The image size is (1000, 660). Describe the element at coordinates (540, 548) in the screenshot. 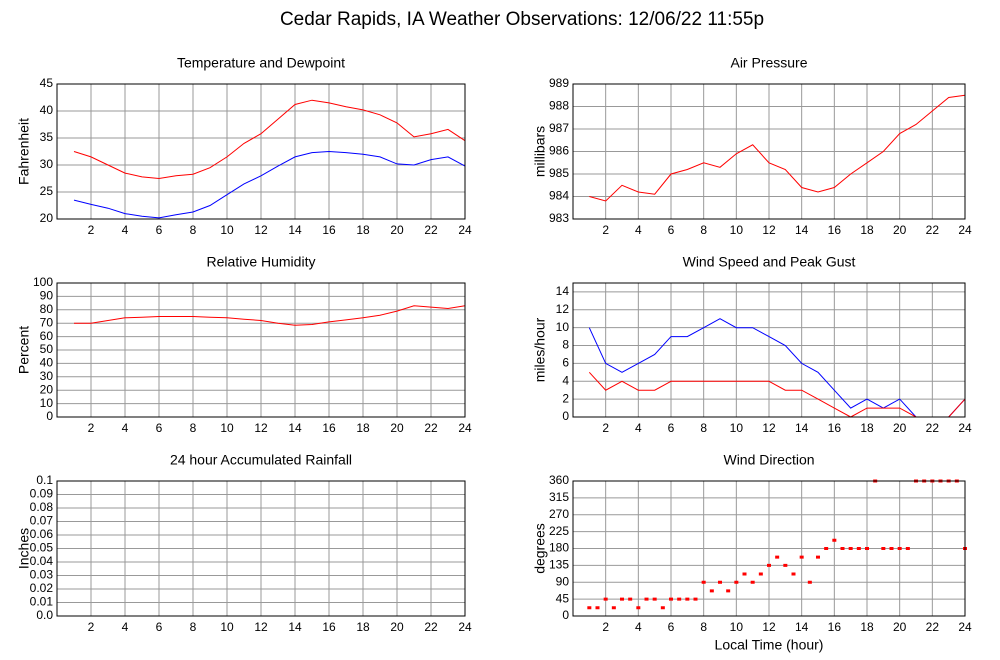

I see `y-axis-label: degrees` at that location.